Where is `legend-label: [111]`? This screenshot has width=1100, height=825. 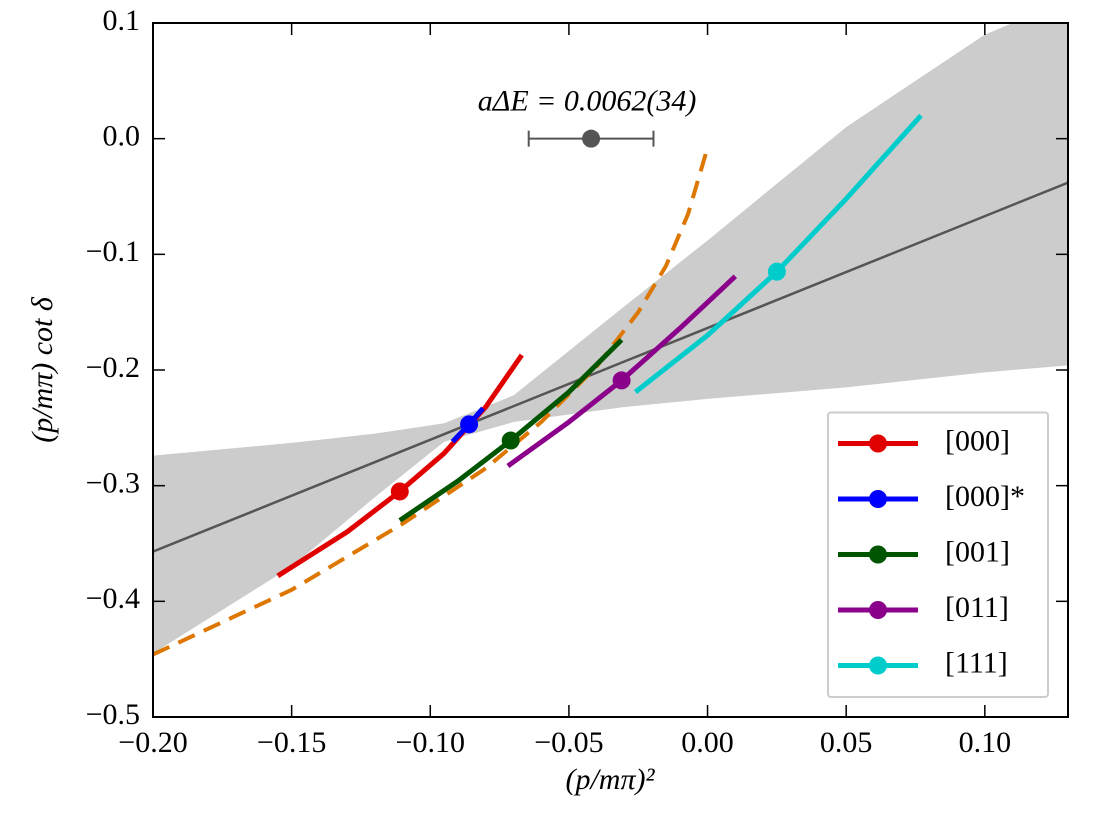
legend-label: [111] is located at coordinates (976, 662).